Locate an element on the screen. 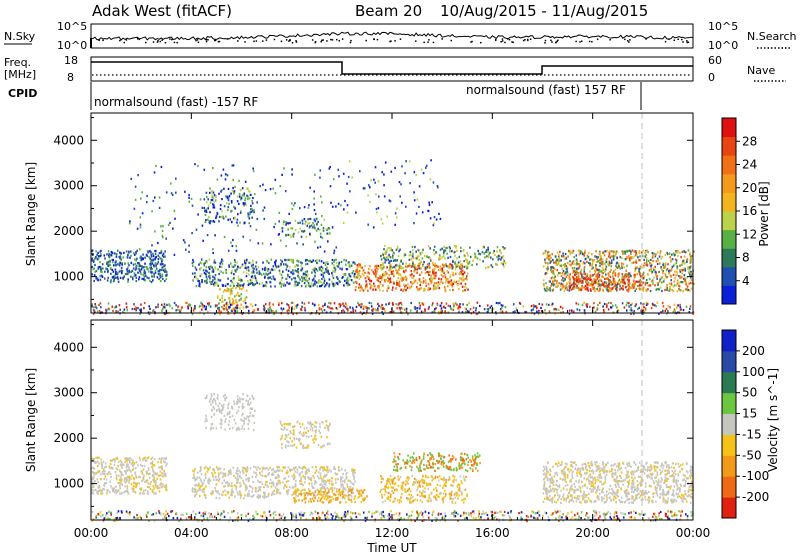 The width and height of the screenshot is (800, 558). colorbar-segment is located at coordinates (729, 146).